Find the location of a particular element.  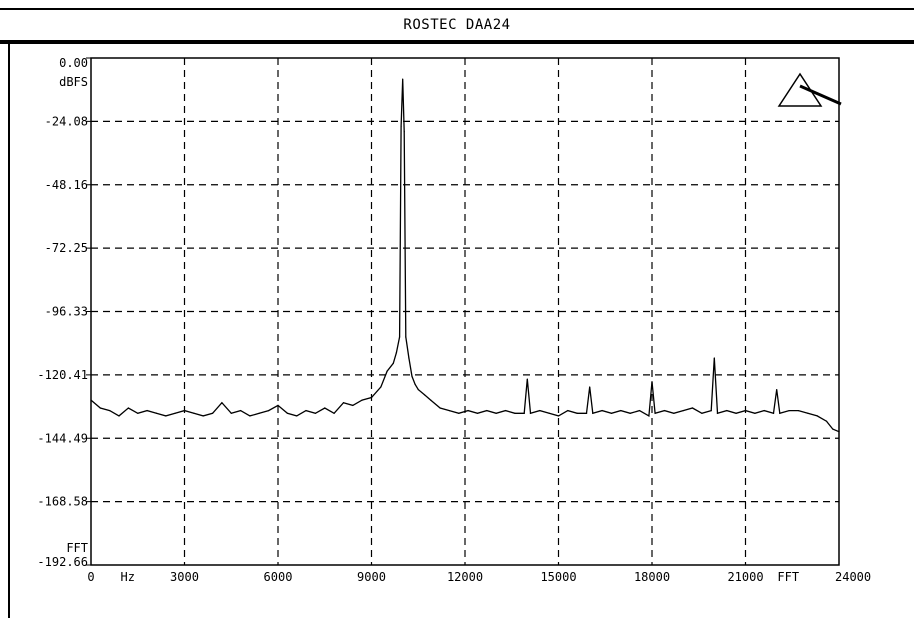

x-tick-label: 9000 is located at coordinates (371, 577).